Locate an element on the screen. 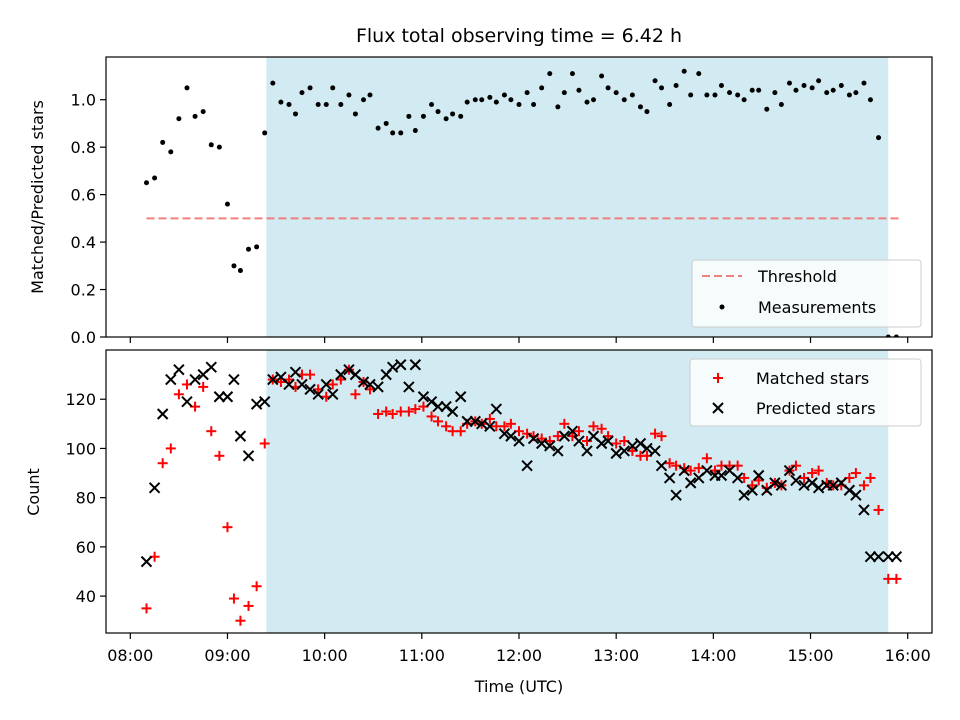 The height and width of the screenshot is (720, 960). bottom-y-axis: 40 60 80 100 120 is located at coordinates (85, 498).